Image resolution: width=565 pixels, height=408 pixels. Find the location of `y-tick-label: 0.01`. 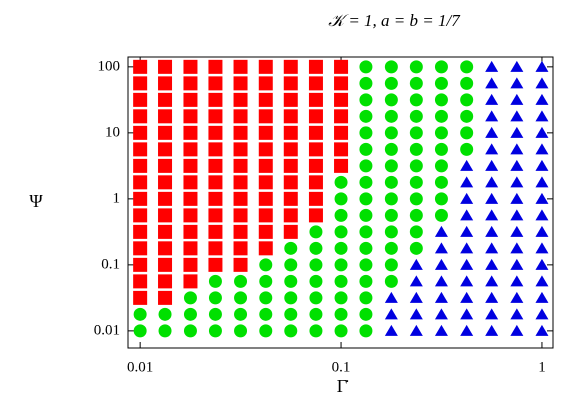

y-tick-label: 0.01 is located at coordinates (107, 330).